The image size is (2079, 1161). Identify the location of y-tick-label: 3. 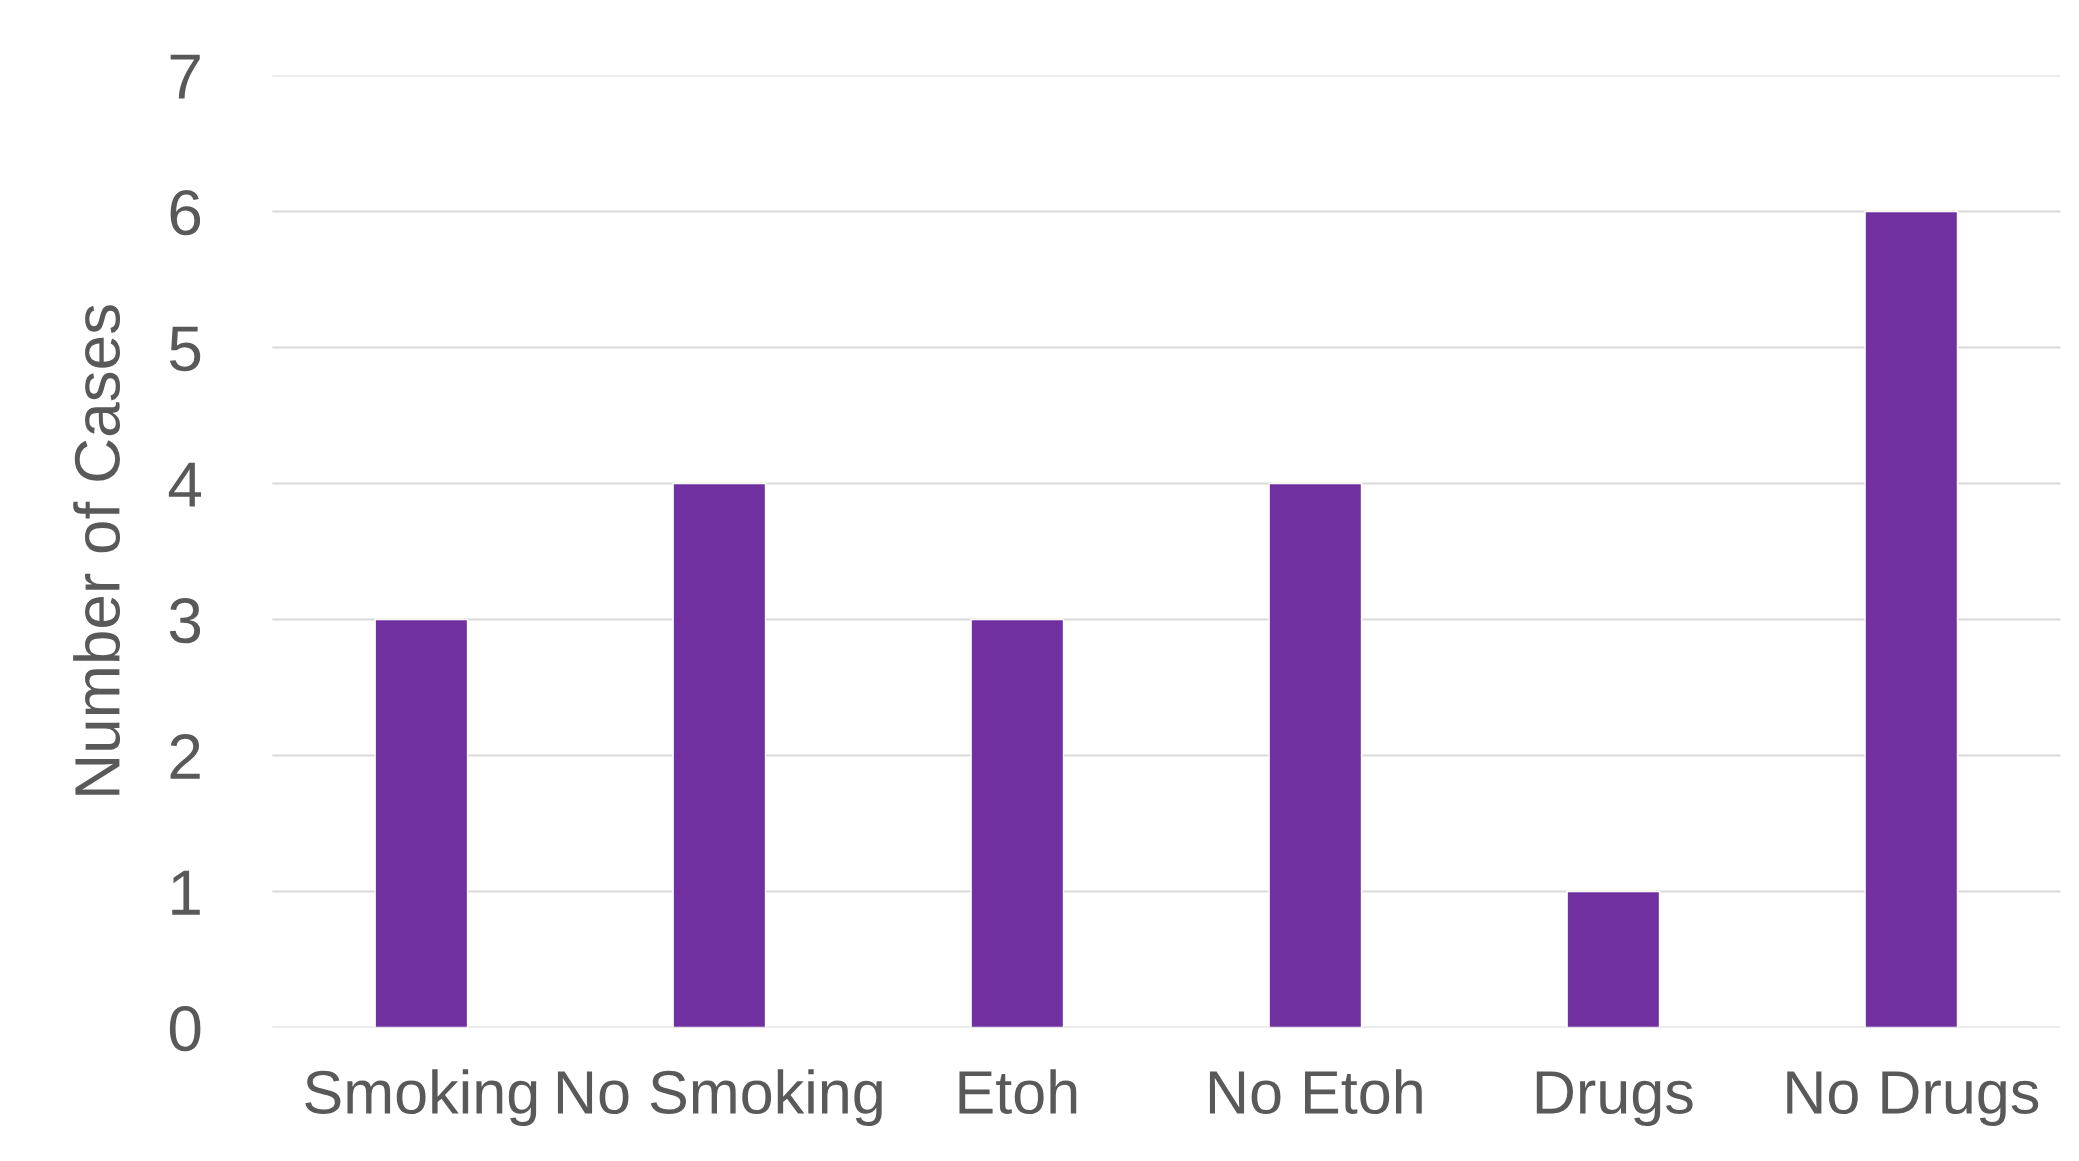
(185, 621).